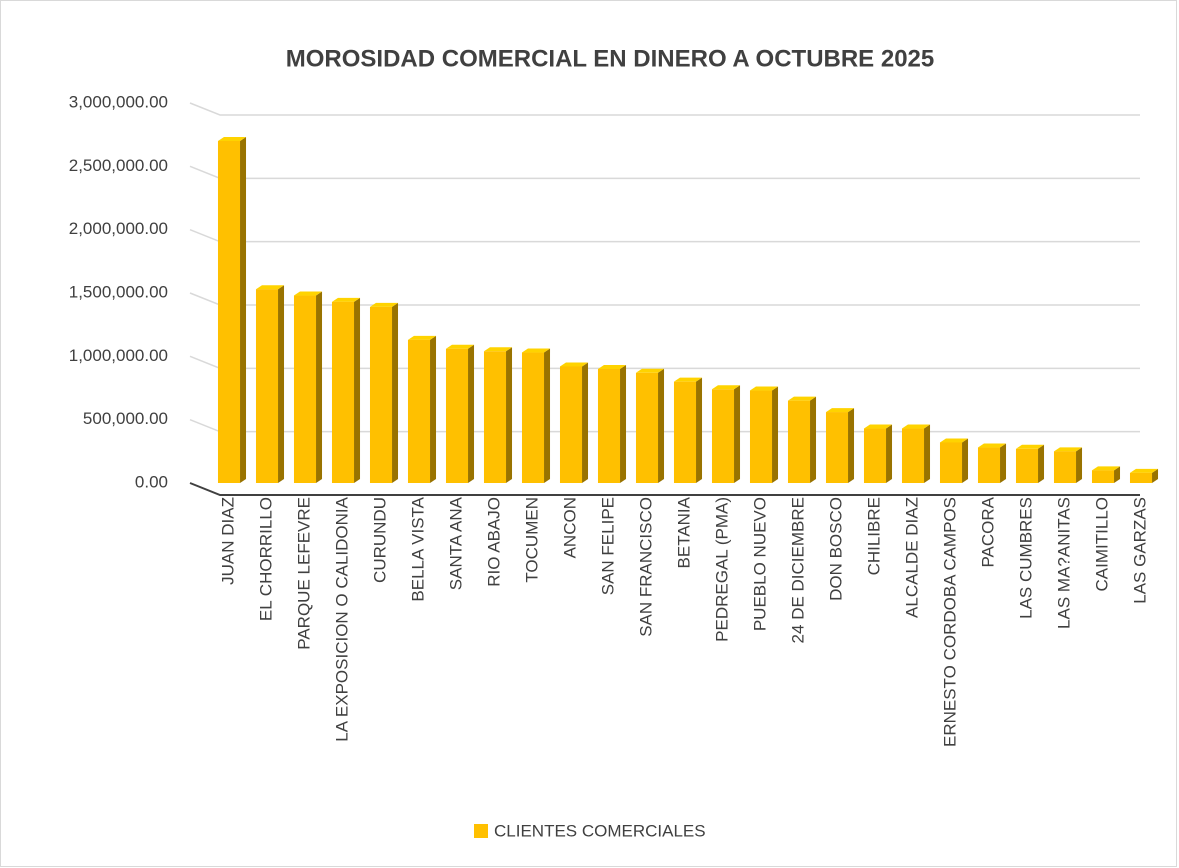 The height and width of the screenshot is (868, 1179). Describe the element at coordinates (569, 527) in the screenshot. I see `x-tick-label: ANCON` at that location.